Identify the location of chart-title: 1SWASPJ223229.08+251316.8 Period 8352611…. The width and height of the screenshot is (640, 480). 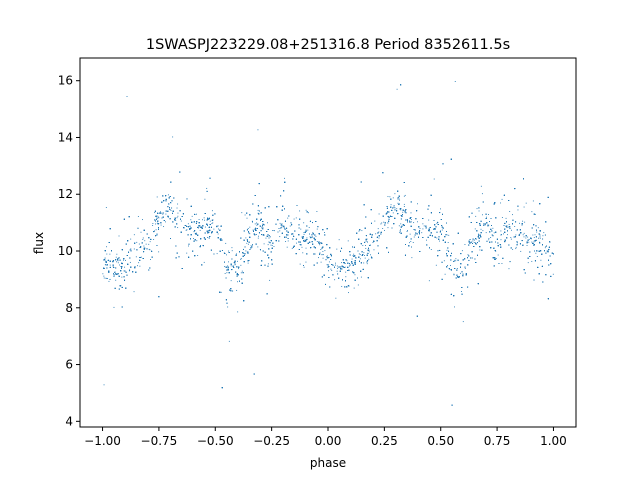
(328, 45).